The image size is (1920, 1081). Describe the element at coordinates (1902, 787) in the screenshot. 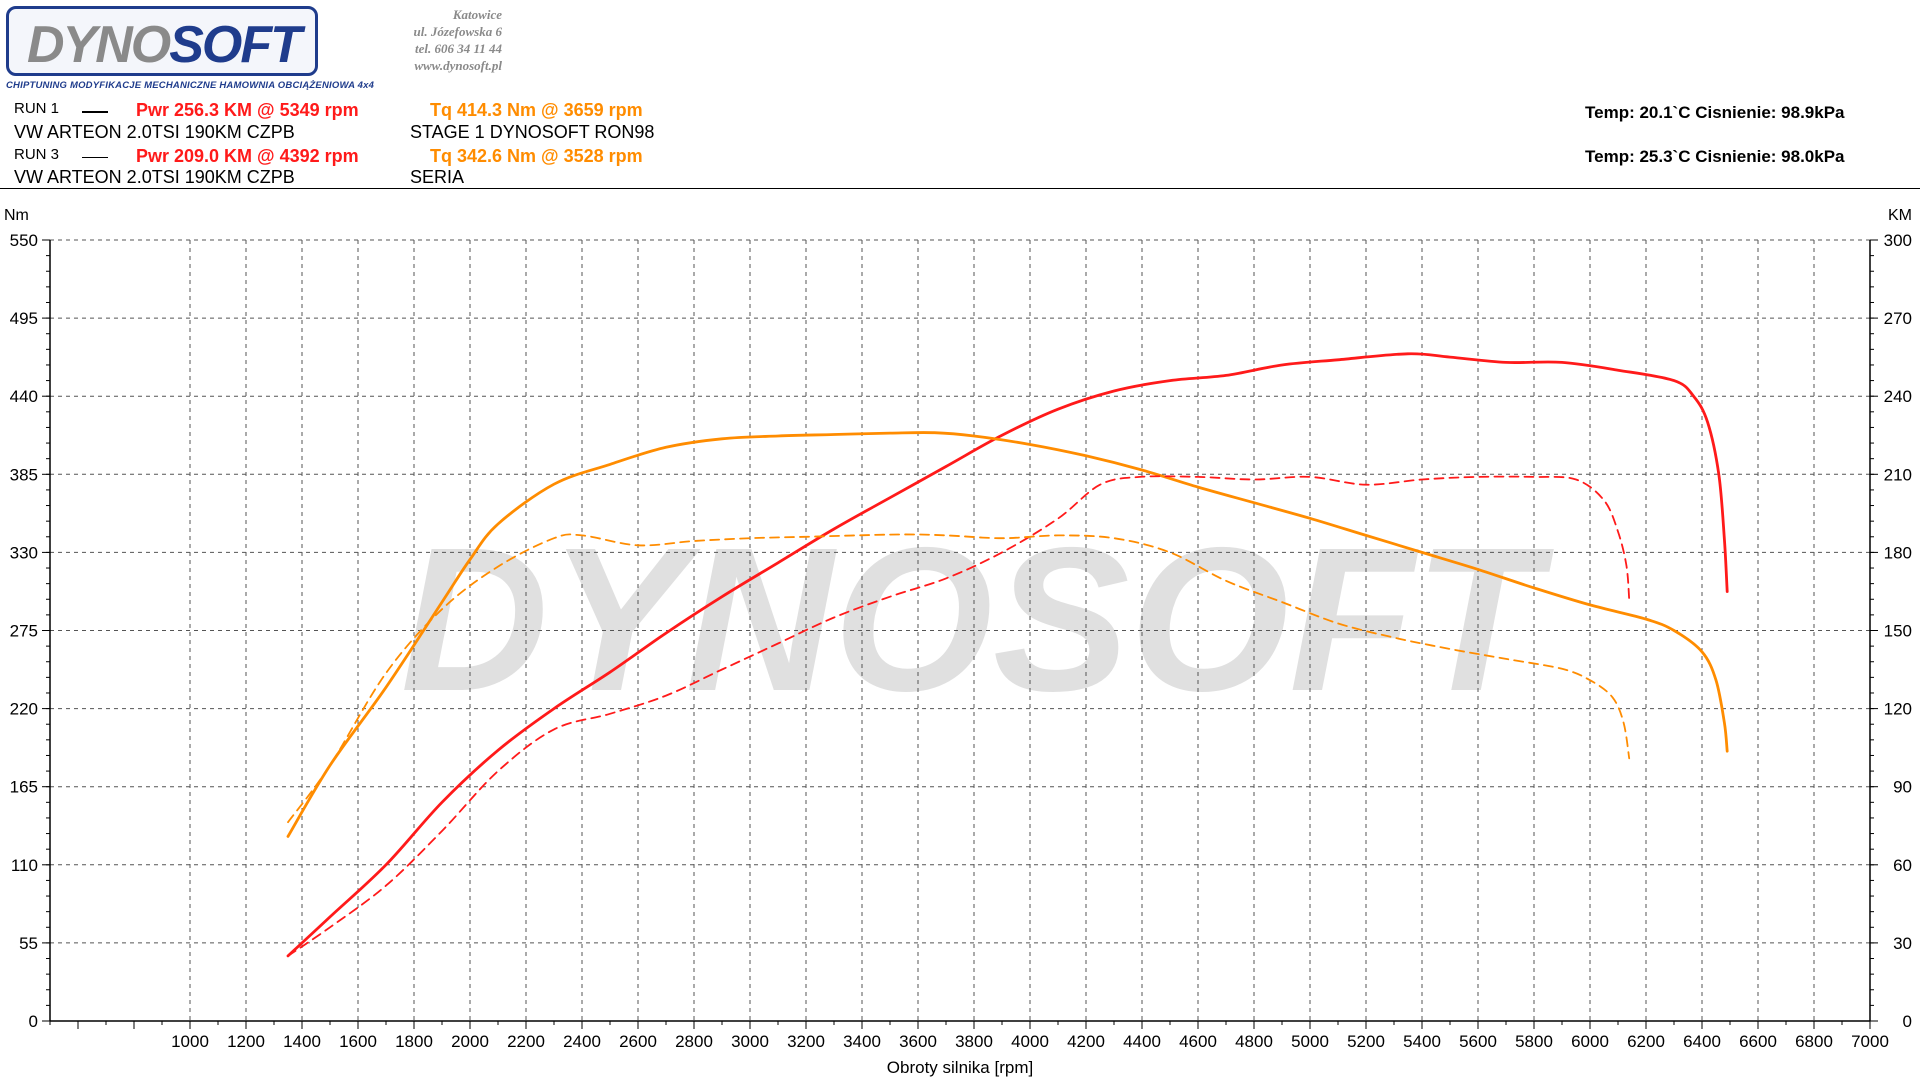

I see `y-right-tick-label: 90` at that location.